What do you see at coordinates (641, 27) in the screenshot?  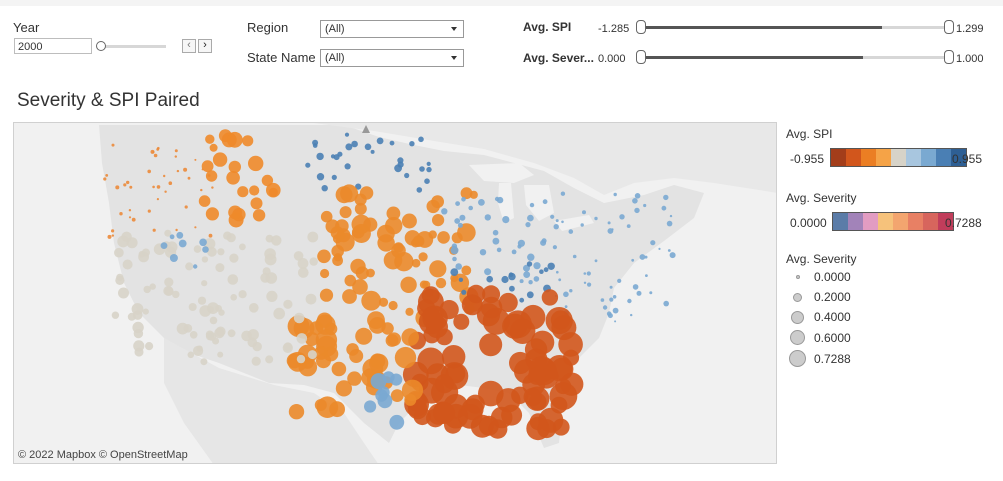 I see `spi-range-min-handle` at bounding box center [641, 27].